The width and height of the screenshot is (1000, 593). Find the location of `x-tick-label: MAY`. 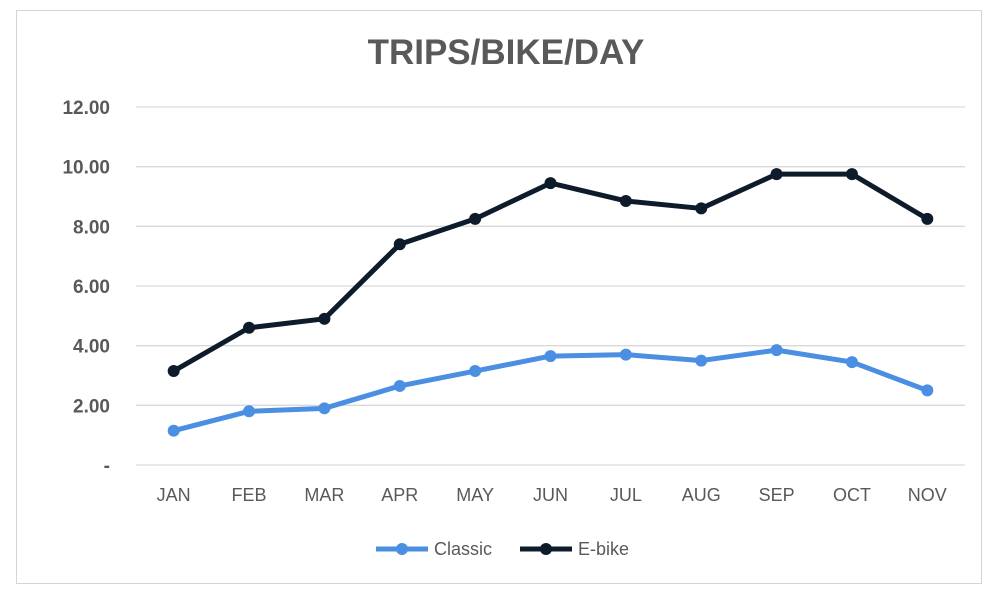

x-tick-label: MAY is located at coordinates (475, 495).